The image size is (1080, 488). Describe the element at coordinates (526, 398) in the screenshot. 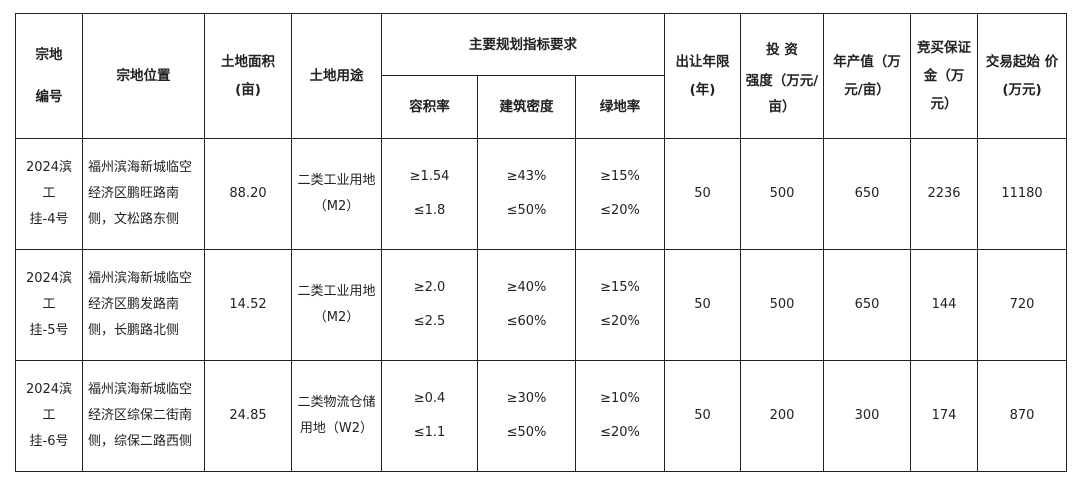

I see `density-min: ≥30%` at that location.